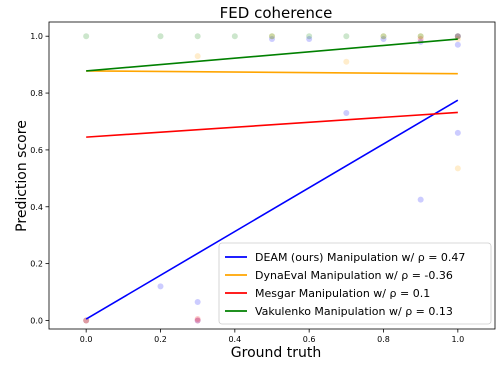 The width and height of the screenshot is (498, 365). I want to click on x-axis-label: Ground truth, so click(276, 353).